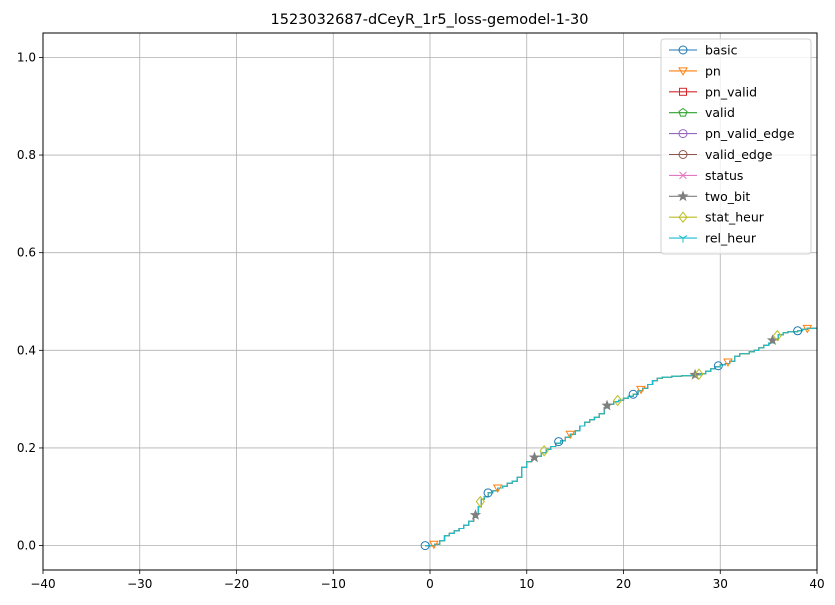  Describe the element at coordinates (720, 584) in the screenshot. I see `x-tick-label: 30` at that location.